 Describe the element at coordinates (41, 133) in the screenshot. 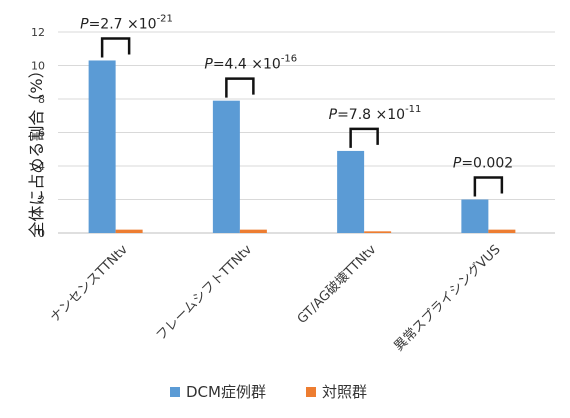

I see `y-tick-label: 6` at that location.